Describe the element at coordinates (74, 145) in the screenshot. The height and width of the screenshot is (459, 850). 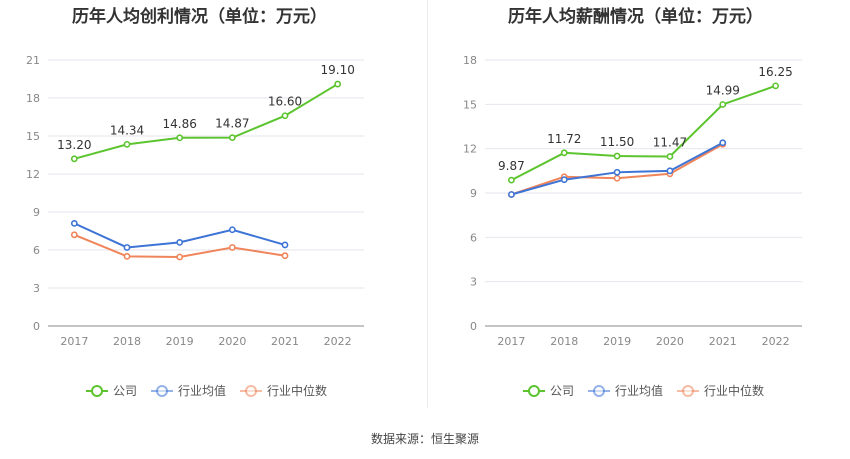
I see `data-label: 13.20` at that location.